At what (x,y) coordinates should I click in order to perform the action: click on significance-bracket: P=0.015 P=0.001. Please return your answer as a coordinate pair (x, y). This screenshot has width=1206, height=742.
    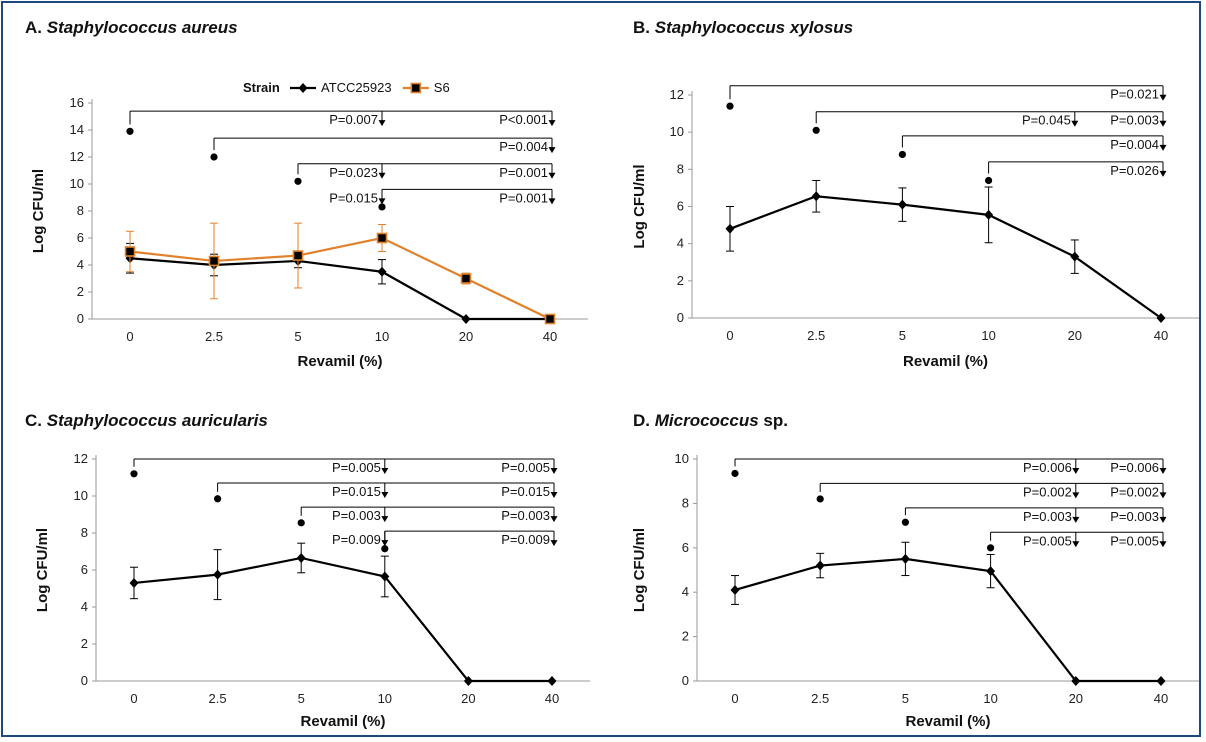
    Looking at the image, I should click on (442, 199).